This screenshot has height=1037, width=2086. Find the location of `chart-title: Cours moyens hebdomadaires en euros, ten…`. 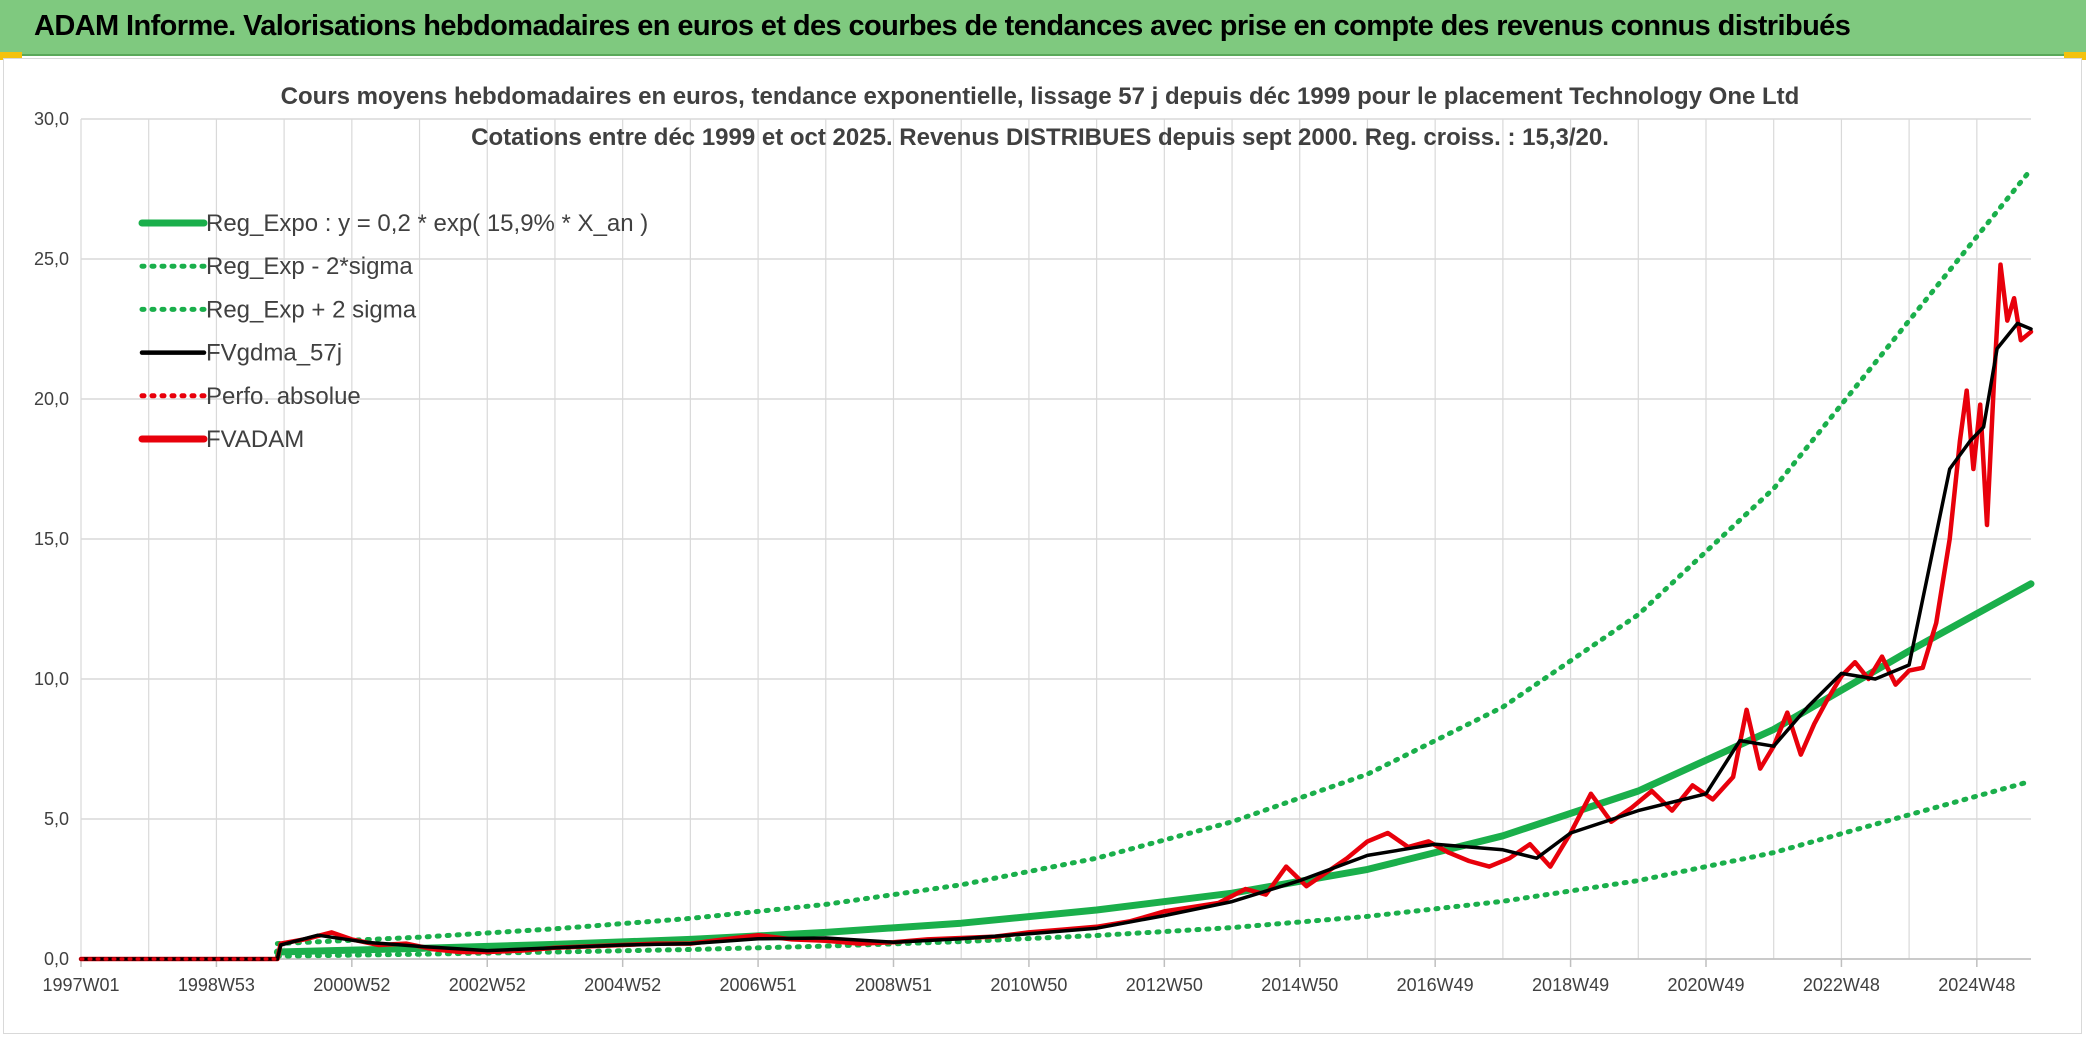

chart-title: Cours moyens hebdomadaires en euros, ten… is located at coordinates (1040, 96).